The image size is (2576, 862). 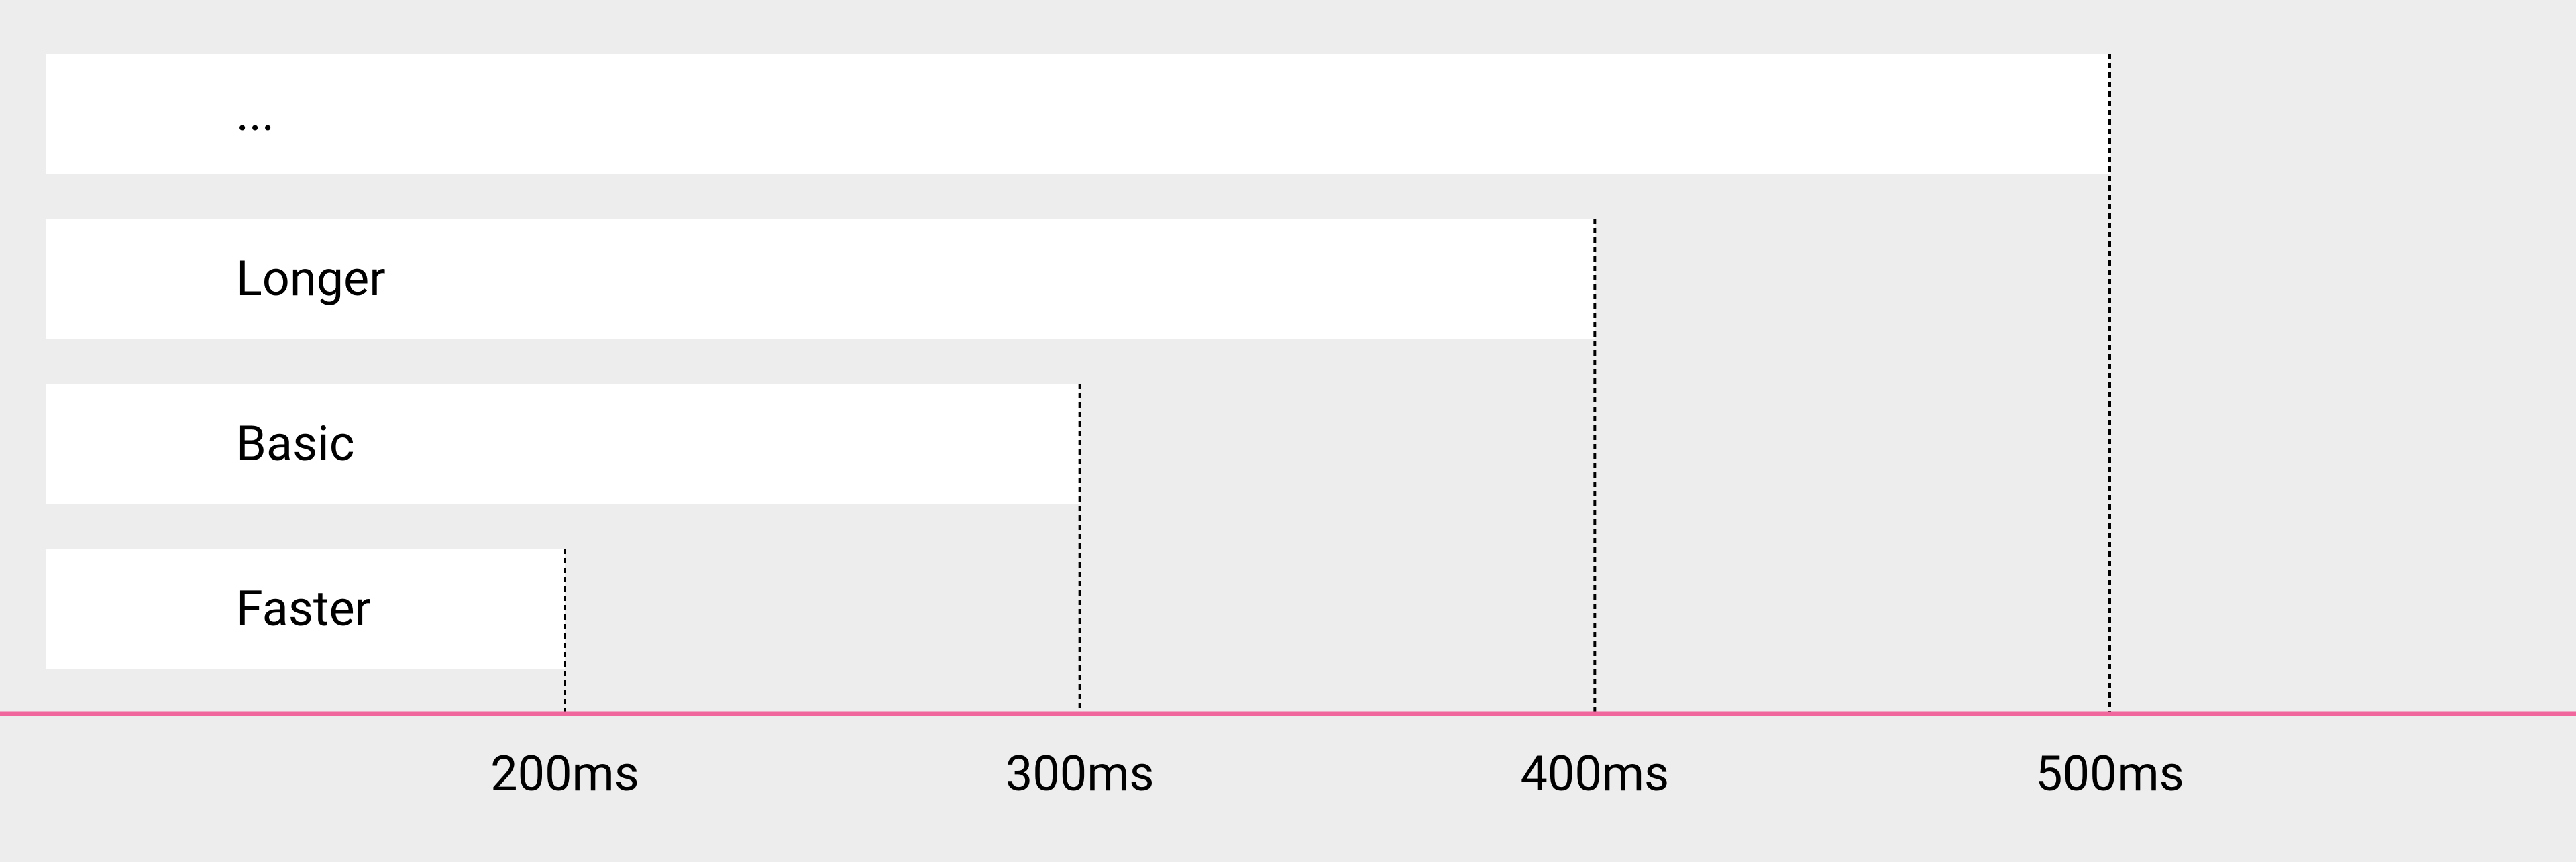 I want to click on bar-label: Basic, so click(x=295, y=443).